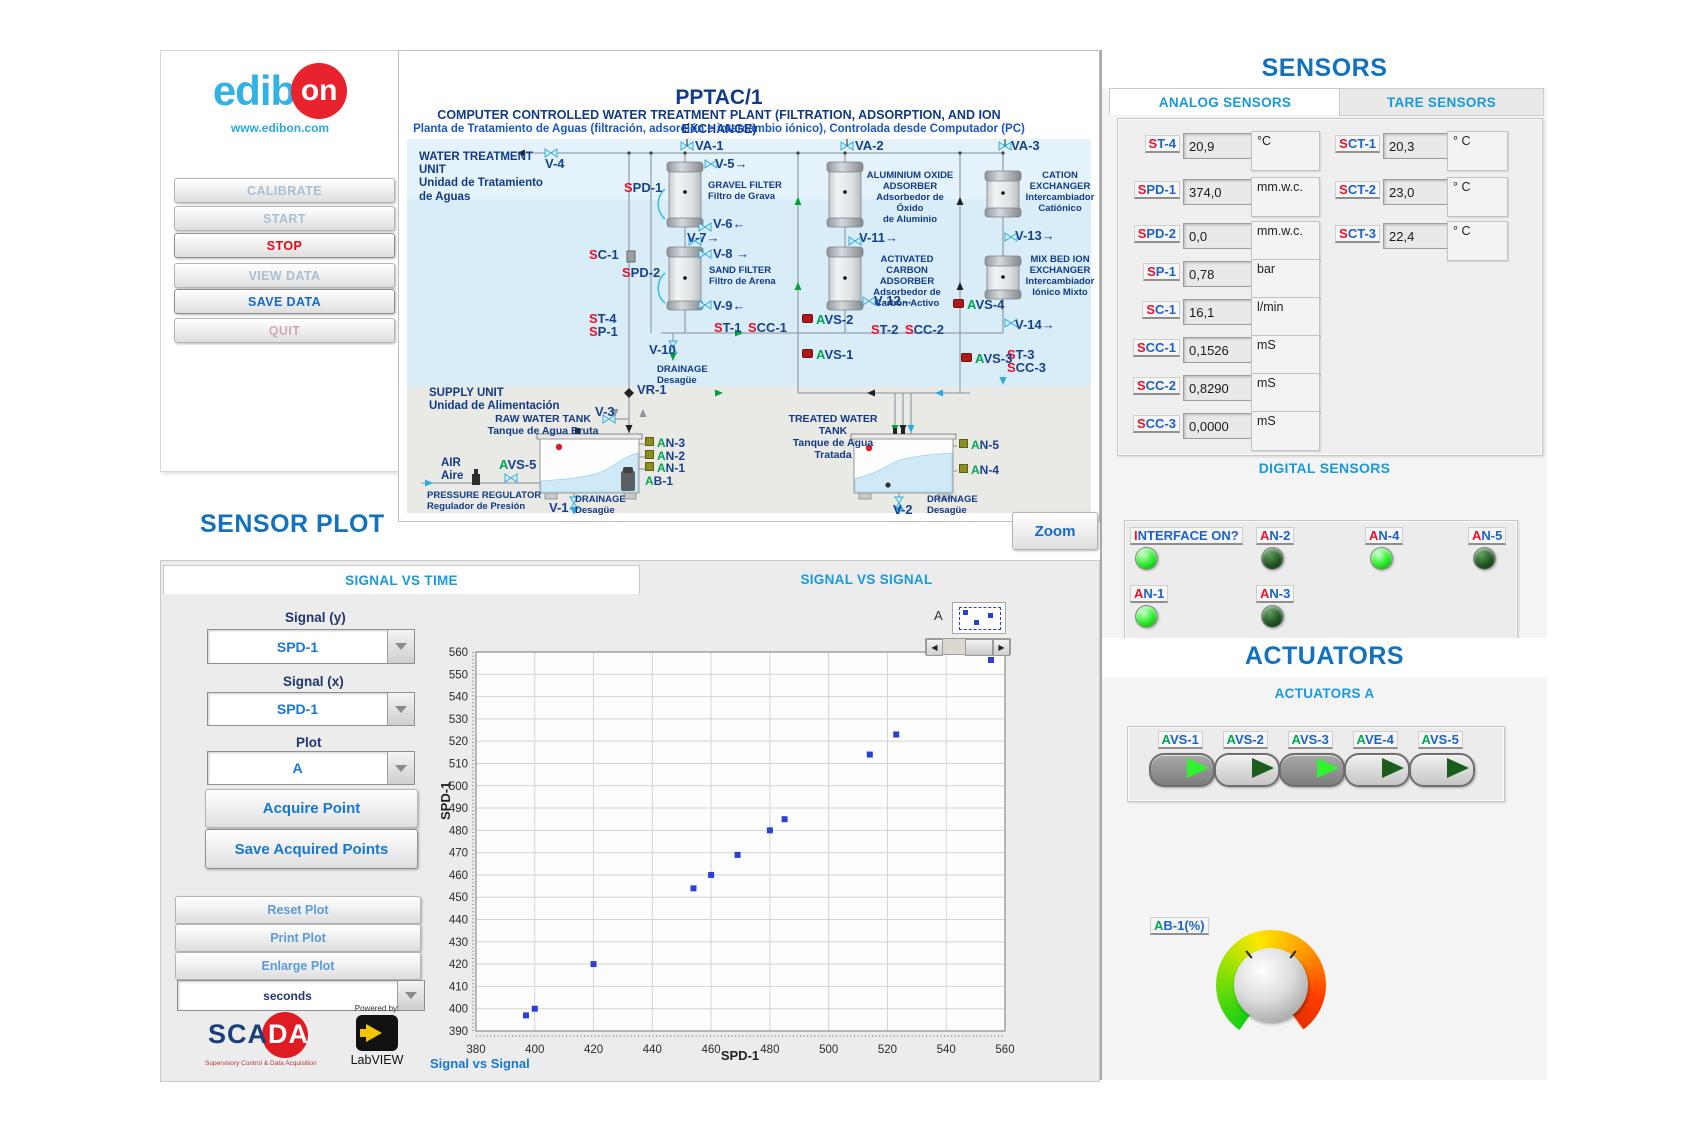 Image resolution: width=1688 pixels, height=1125 pixels. Describe the element at coordinates (1440, 740) in the screenshot. I see `actuator-label-avs-5: AVS-5` at that location.